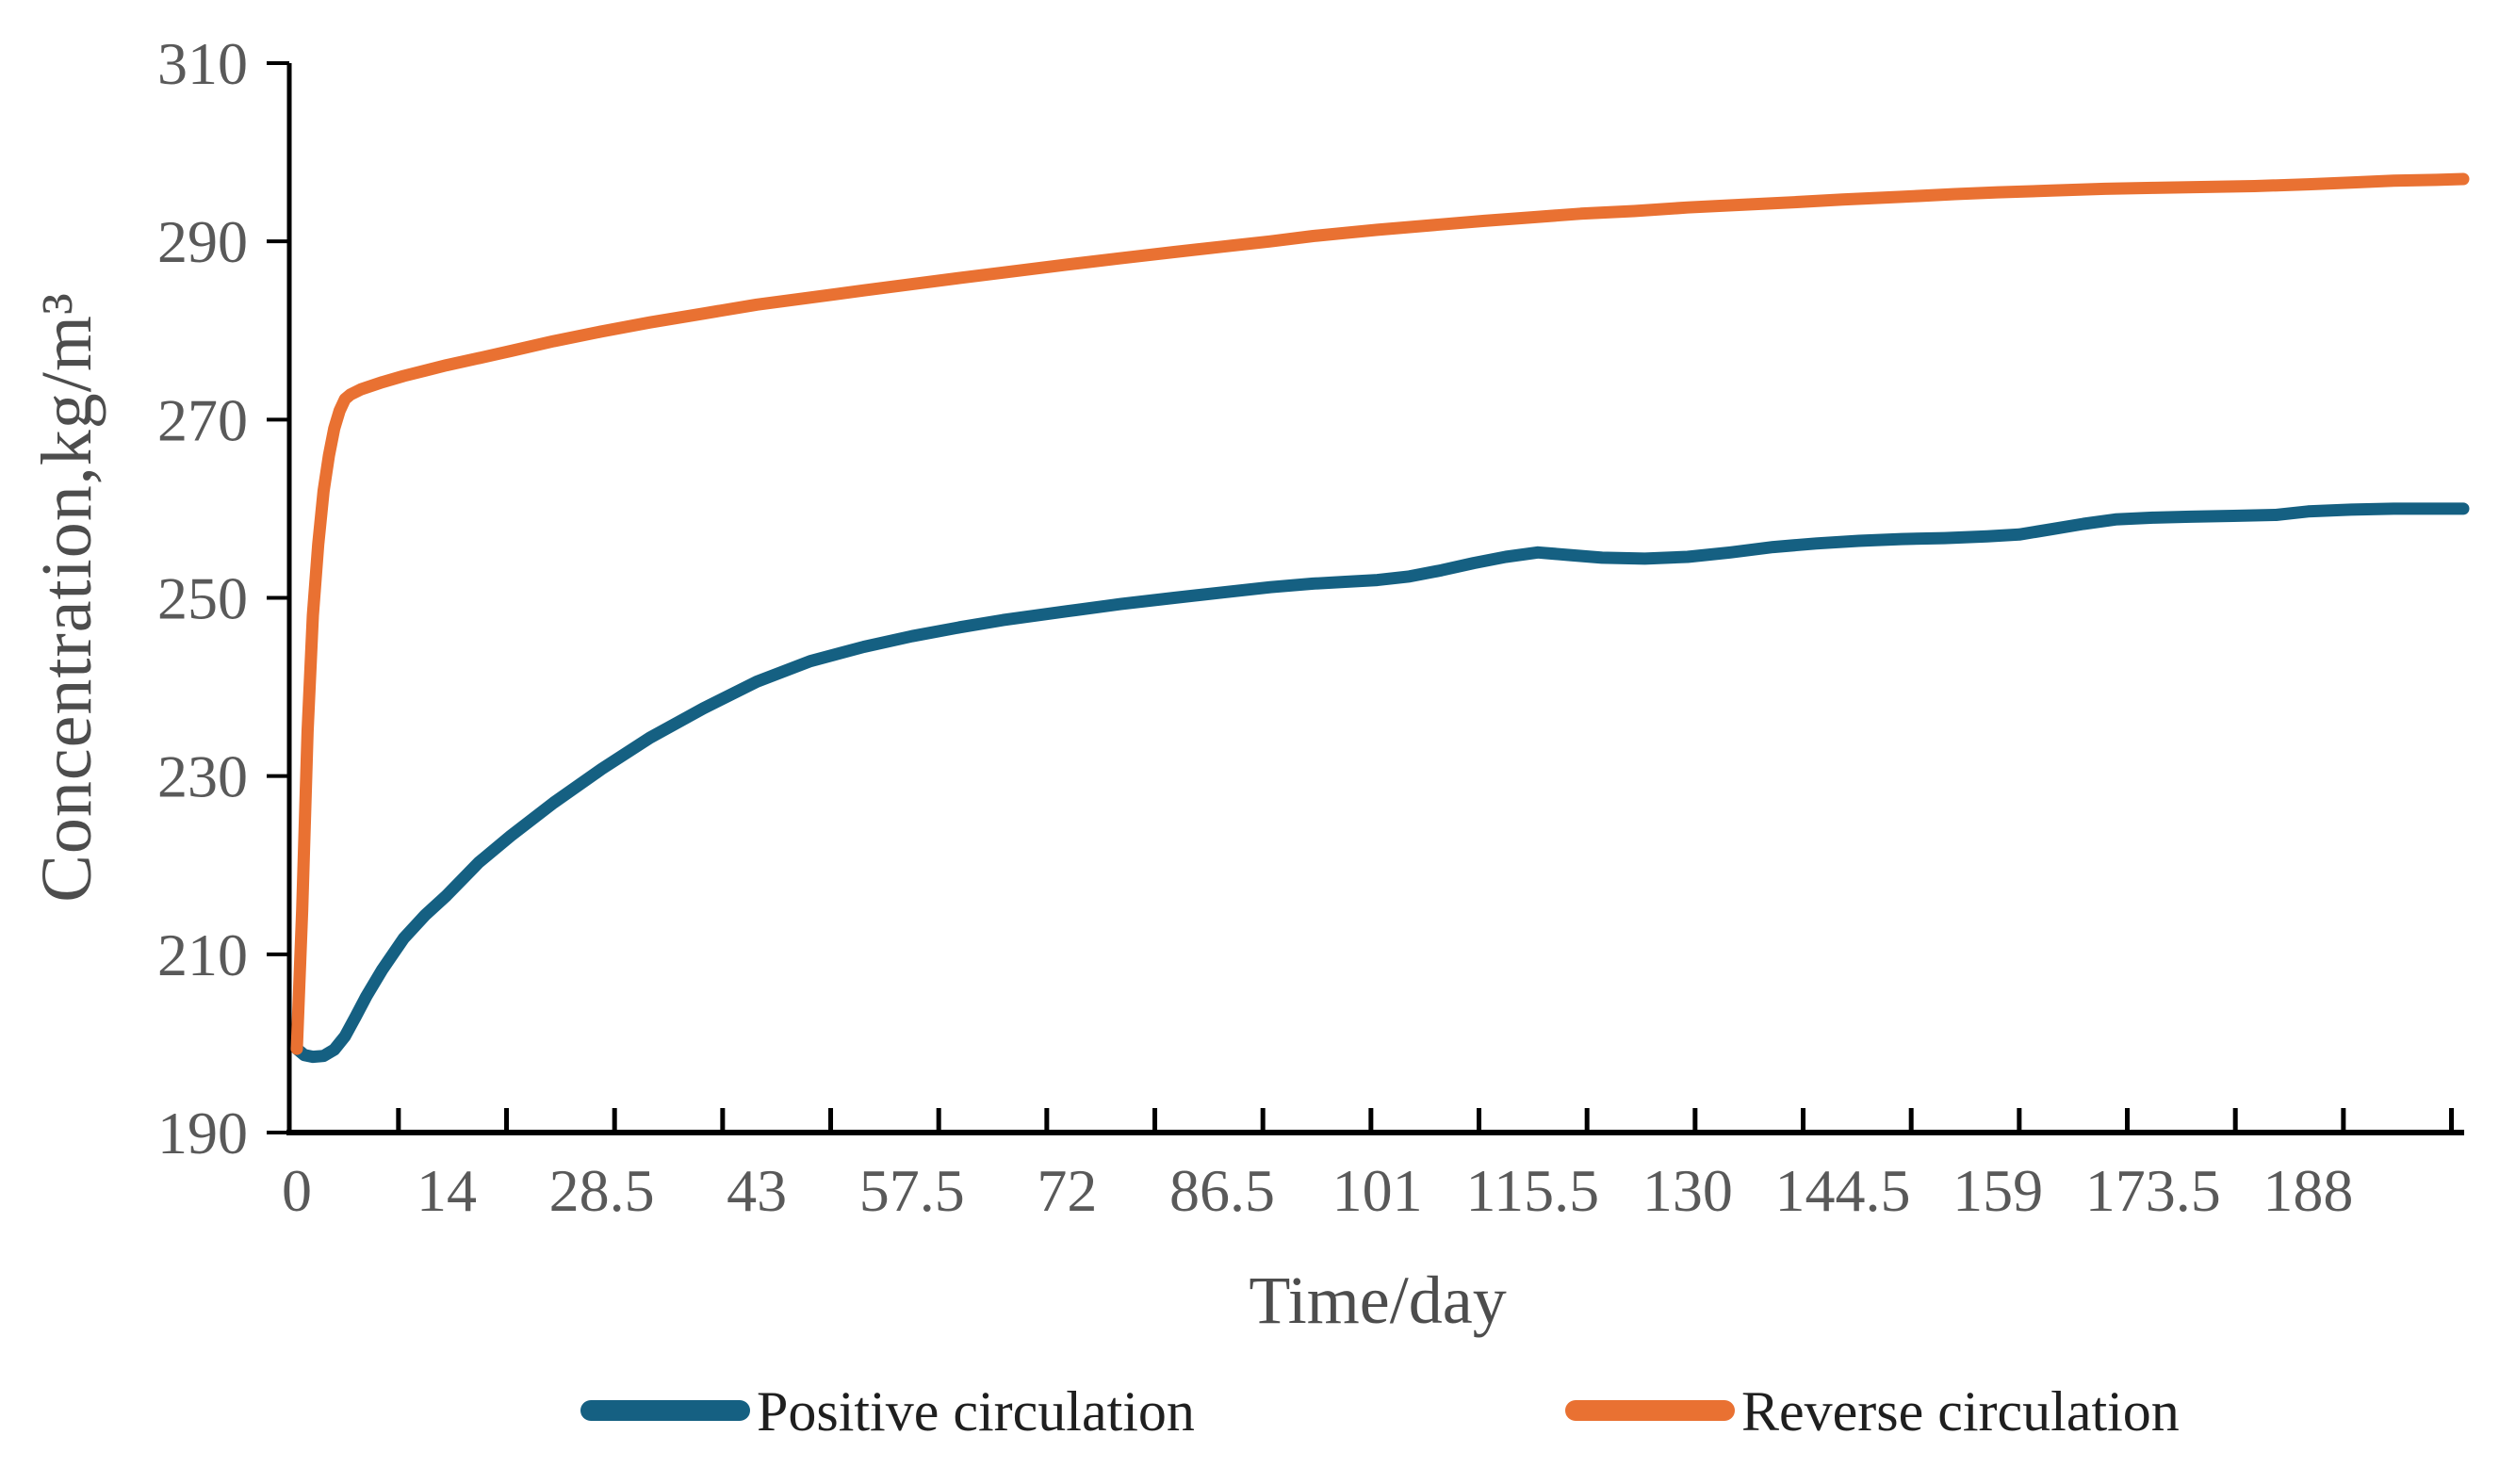 This screenshot has height=1484, width=2516. What do you see at coordinates (1380, 1411) in the screenshot?
I see `legend: Positive circulation Reverse circulation` at bounding box center [1380, 1411].